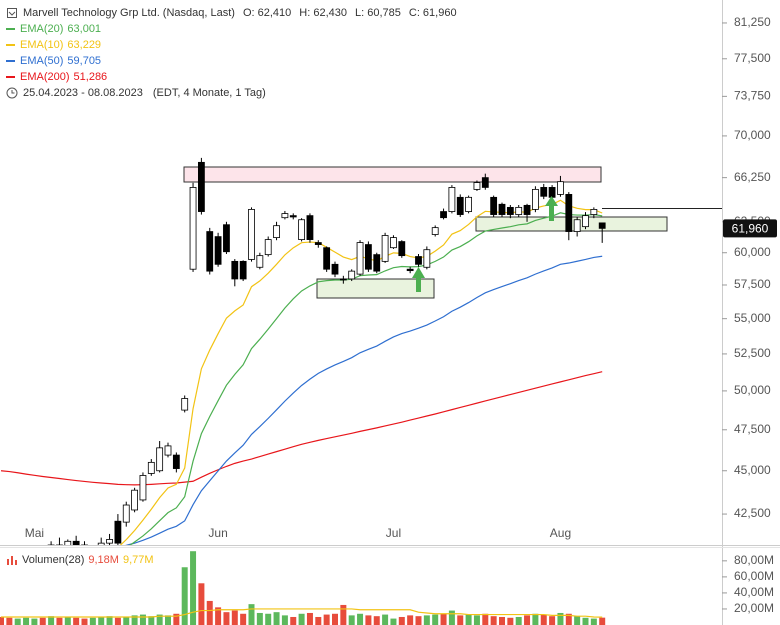 Image resolution: width=780 pixels, height=625 pixels. What do you see at coordinates (235, 61) in the screenshot?
I see `legend-row: EMA(50) 59,705` at bounding box center [235, 61].